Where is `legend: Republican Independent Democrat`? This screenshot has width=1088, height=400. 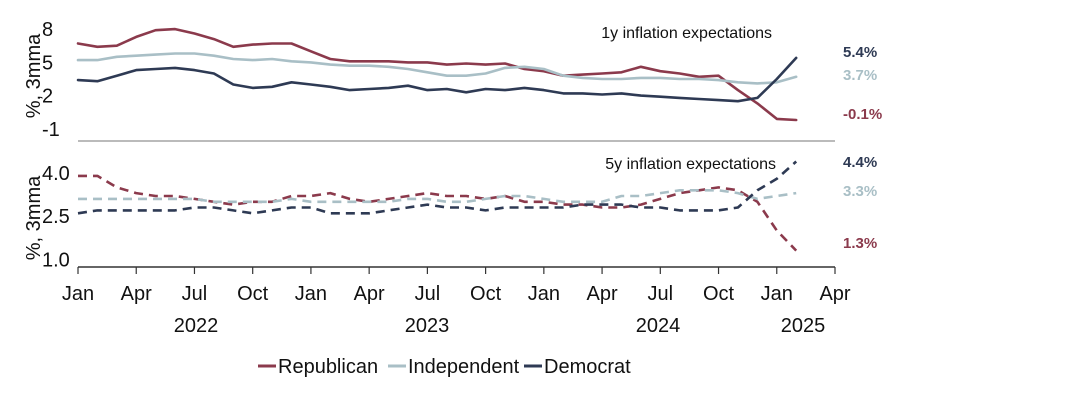
legend: Republican Independent Democrat is located at coordinates (444, 367).